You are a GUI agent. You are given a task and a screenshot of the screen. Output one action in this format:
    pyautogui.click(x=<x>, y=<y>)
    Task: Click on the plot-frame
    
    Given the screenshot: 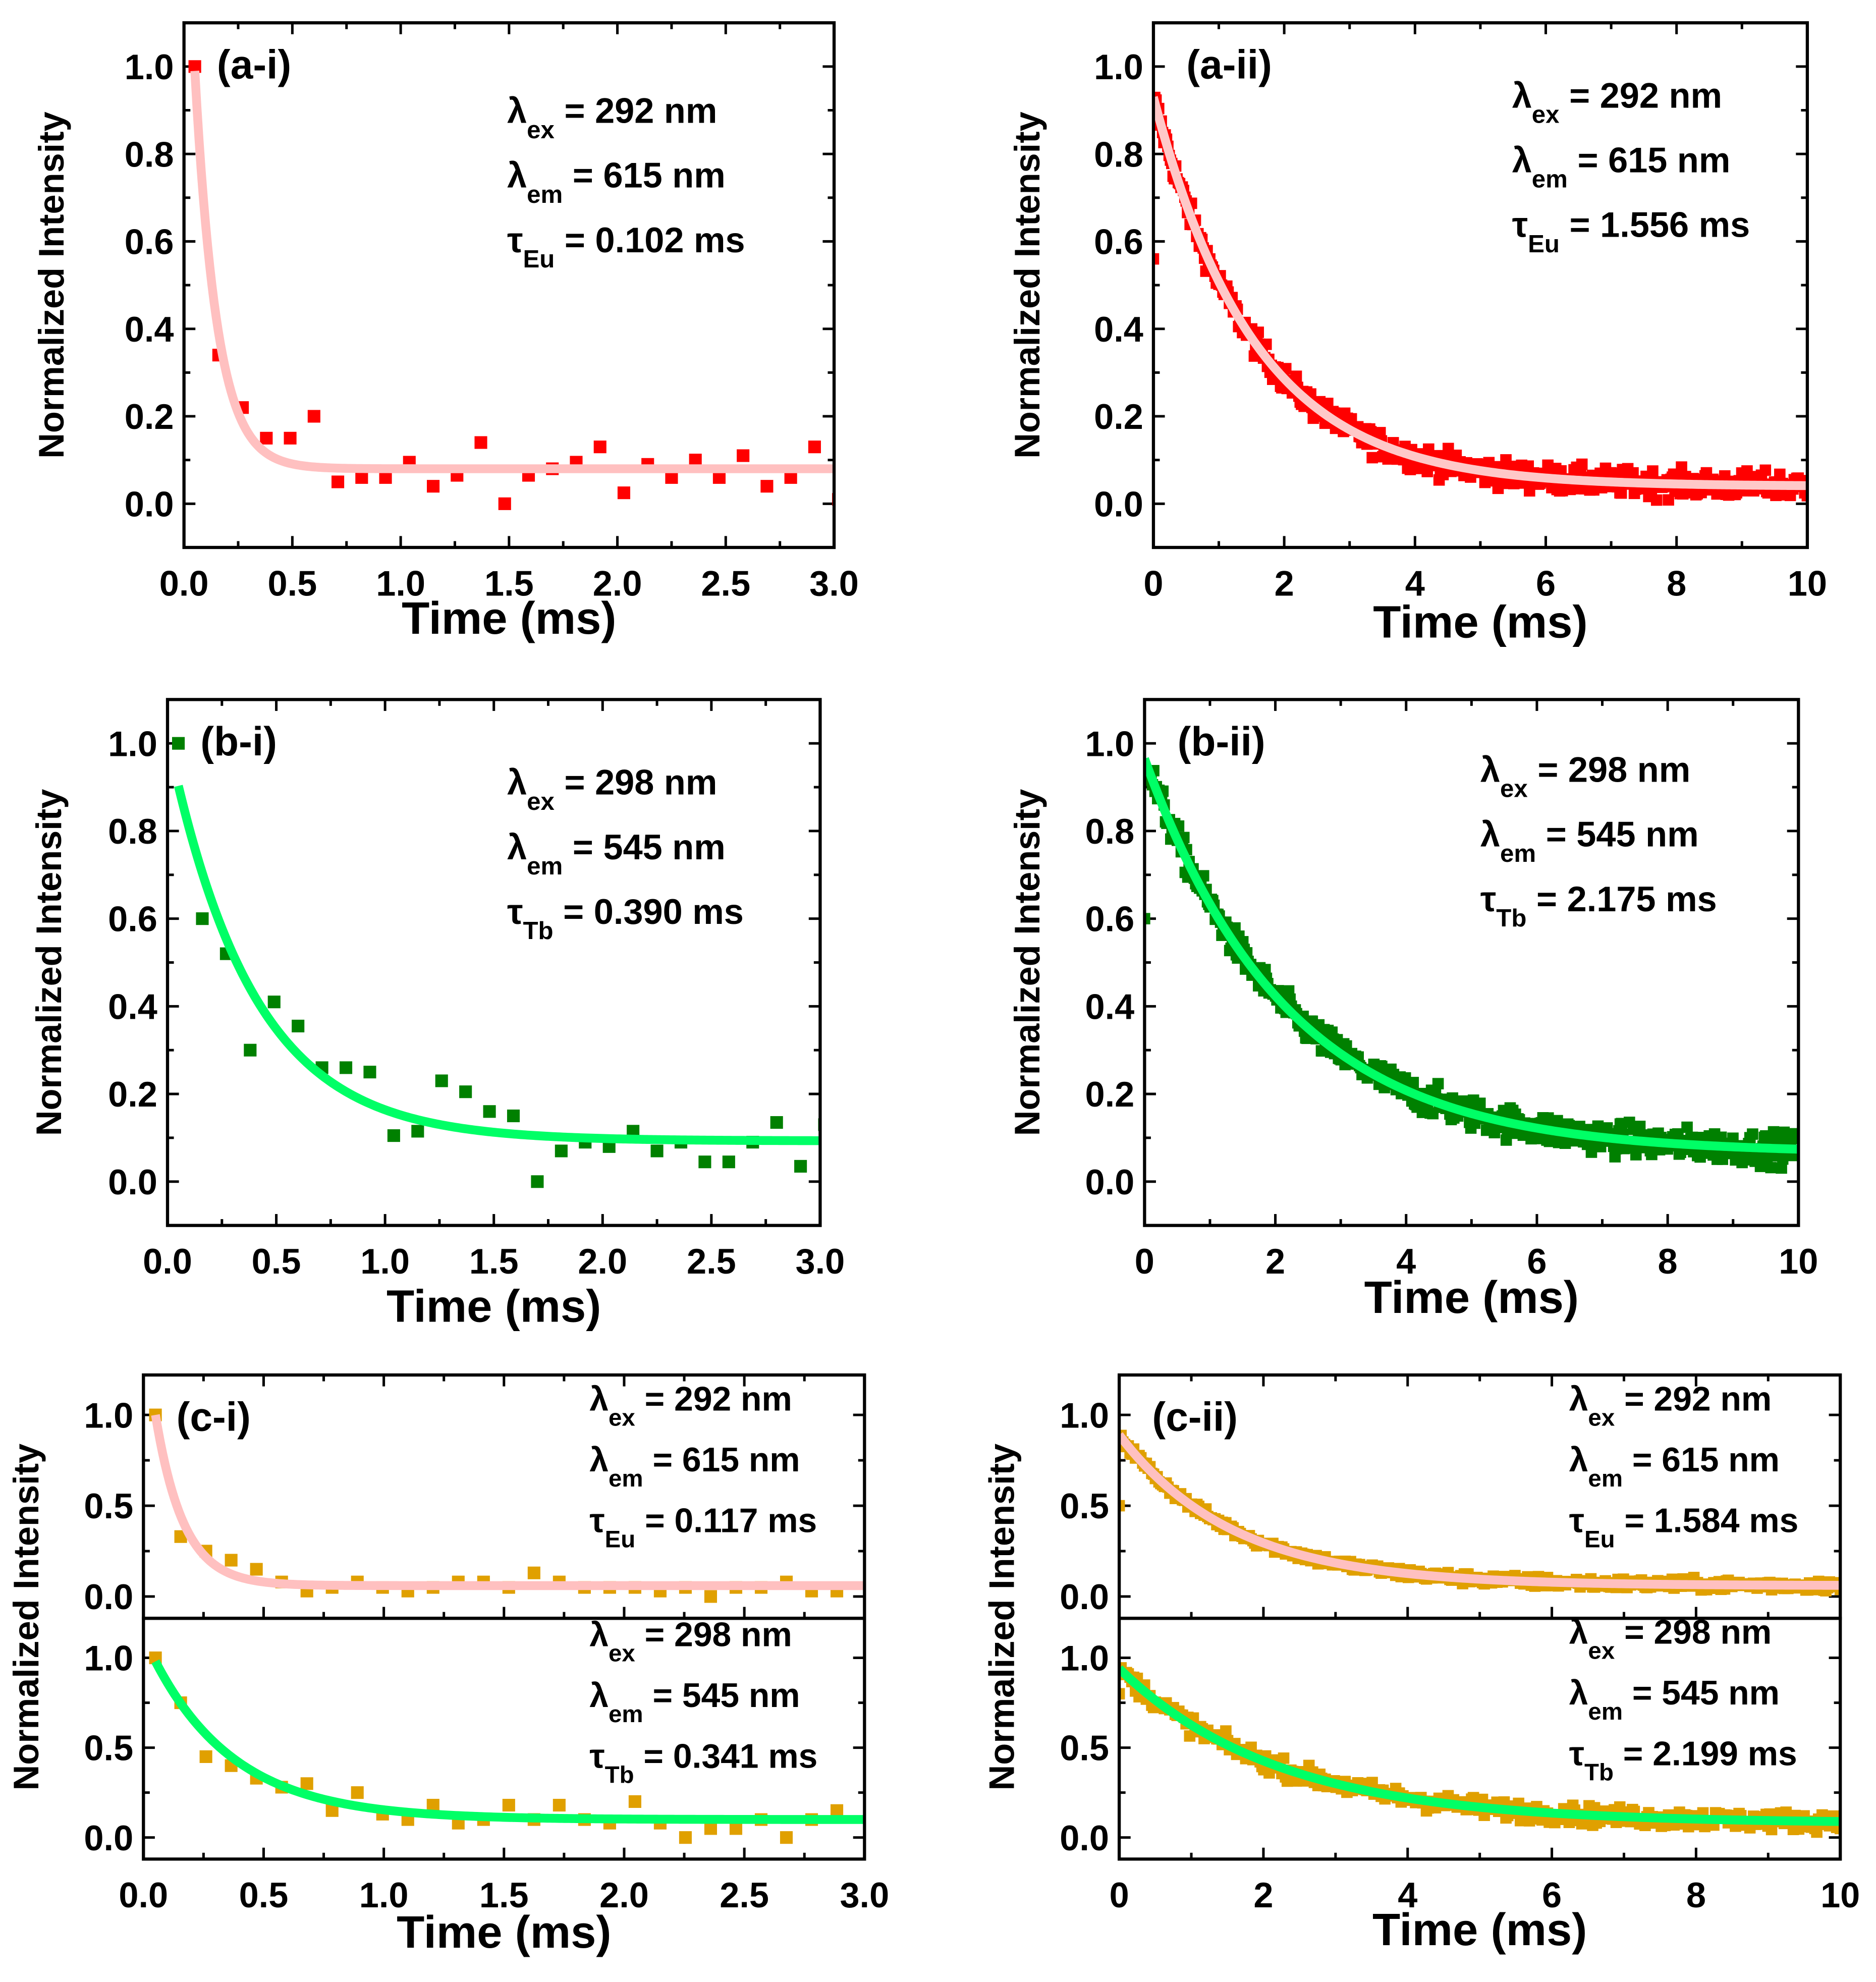 What is the action you would take?
    pyautogui.click(x=493, y=963)
    